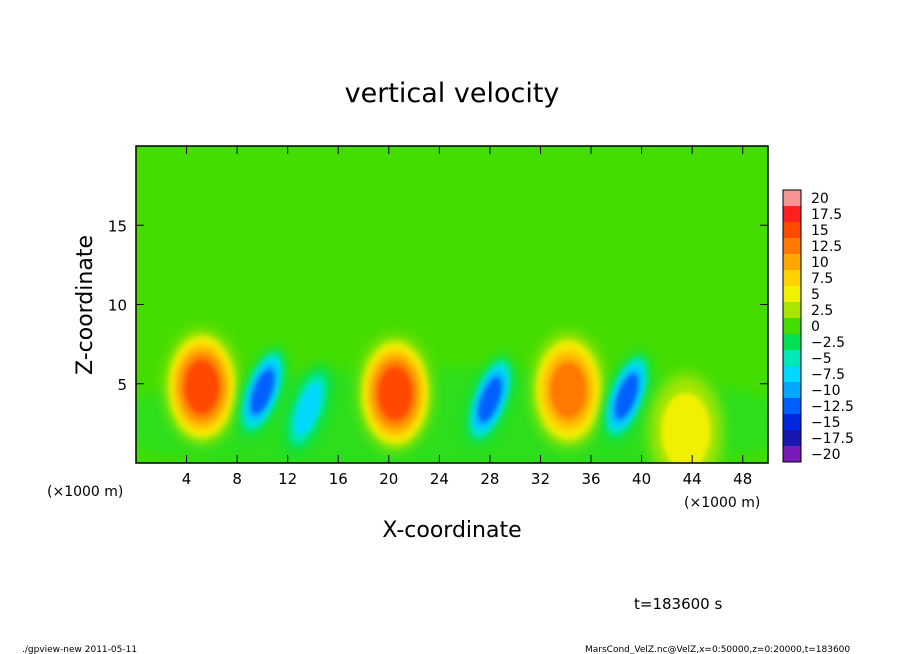  What do you see at coordinates (826, 455) in the screenshot?
I see `colorbar-label: −20` at bounding box center [826, 455].